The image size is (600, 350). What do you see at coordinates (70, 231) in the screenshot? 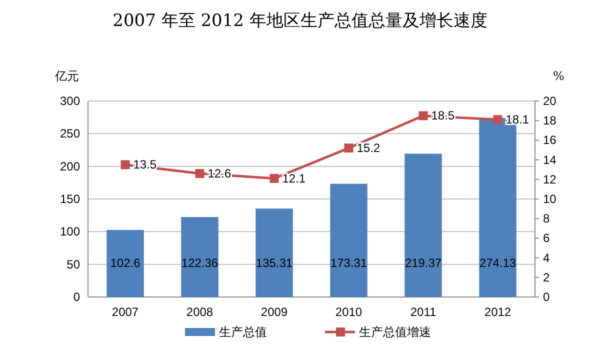
I see `y-tick-label: 100` at bounding box center [70, 231].